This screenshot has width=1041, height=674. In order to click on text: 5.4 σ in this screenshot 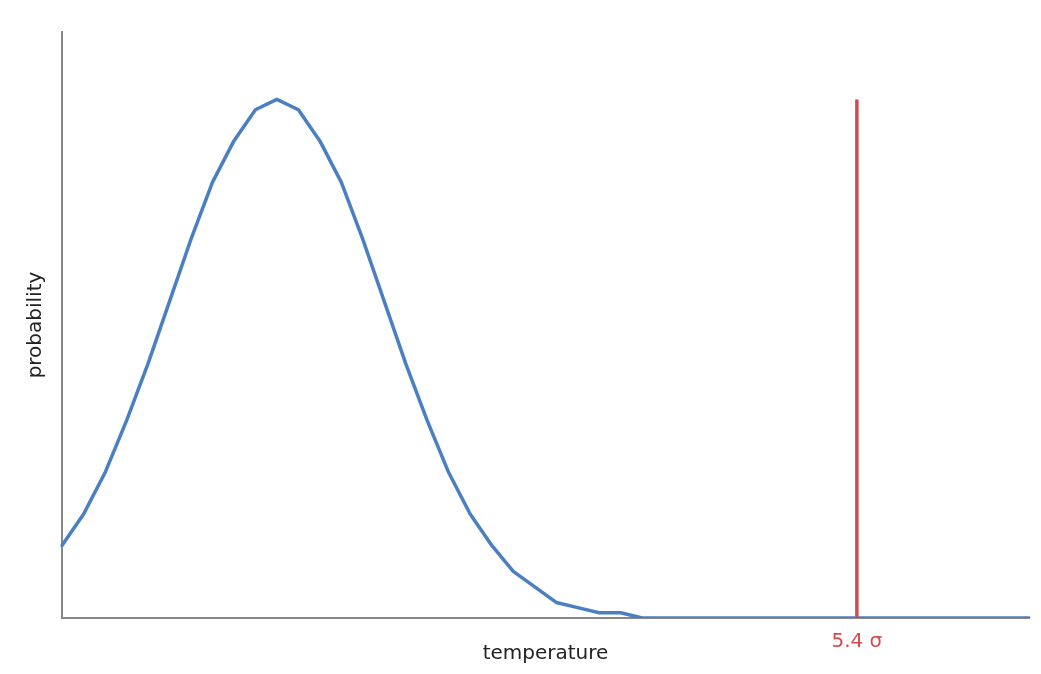, I will do `click(857, 640)`.